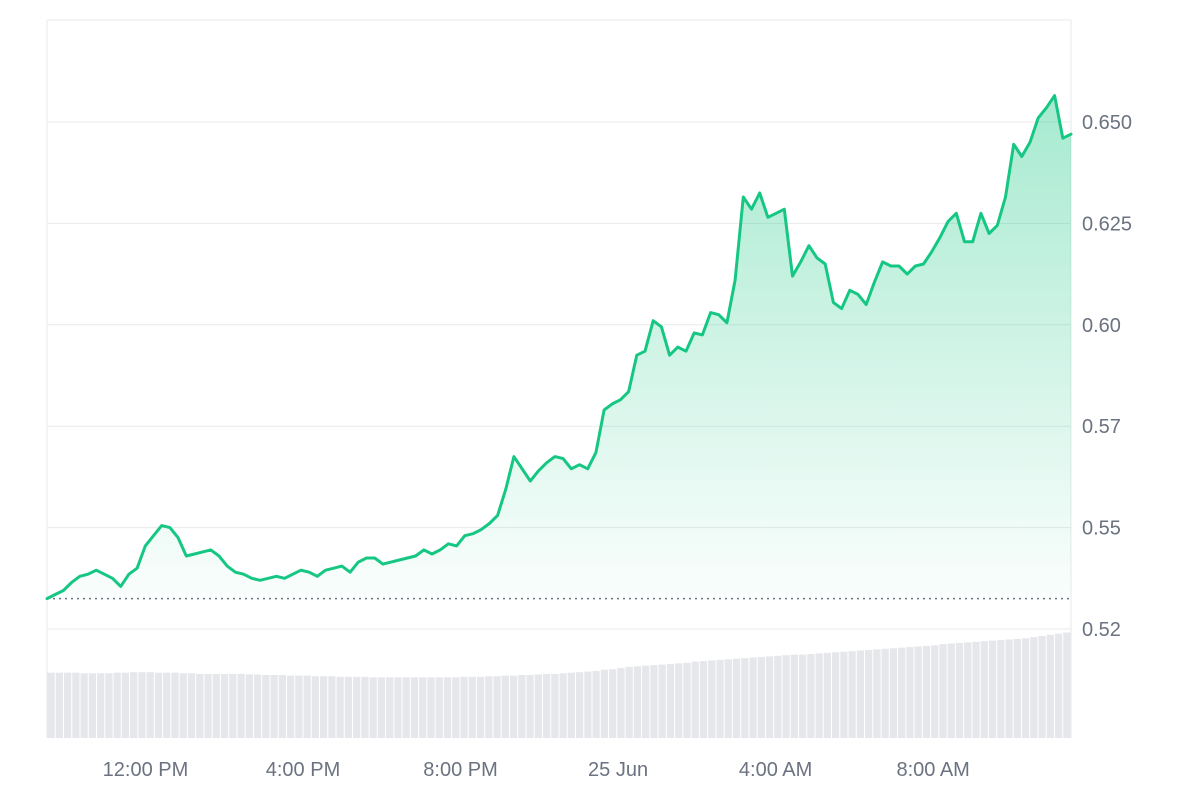  I want to click on y-tick-label: 0.650, so click(1107, 123).